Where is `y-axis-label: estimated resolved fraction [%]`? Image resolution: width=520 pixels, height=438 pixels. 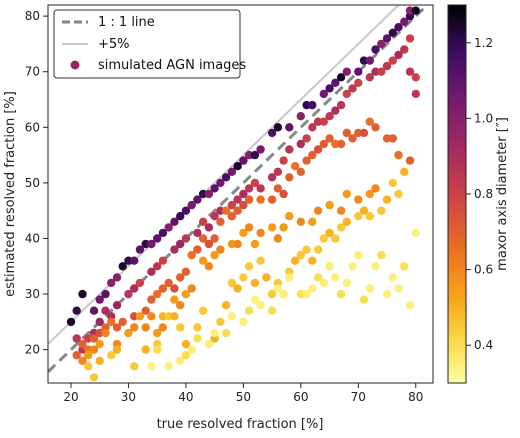 y-axis-label: estimated resolved fraction [%] is located at coordinates (10, 194).